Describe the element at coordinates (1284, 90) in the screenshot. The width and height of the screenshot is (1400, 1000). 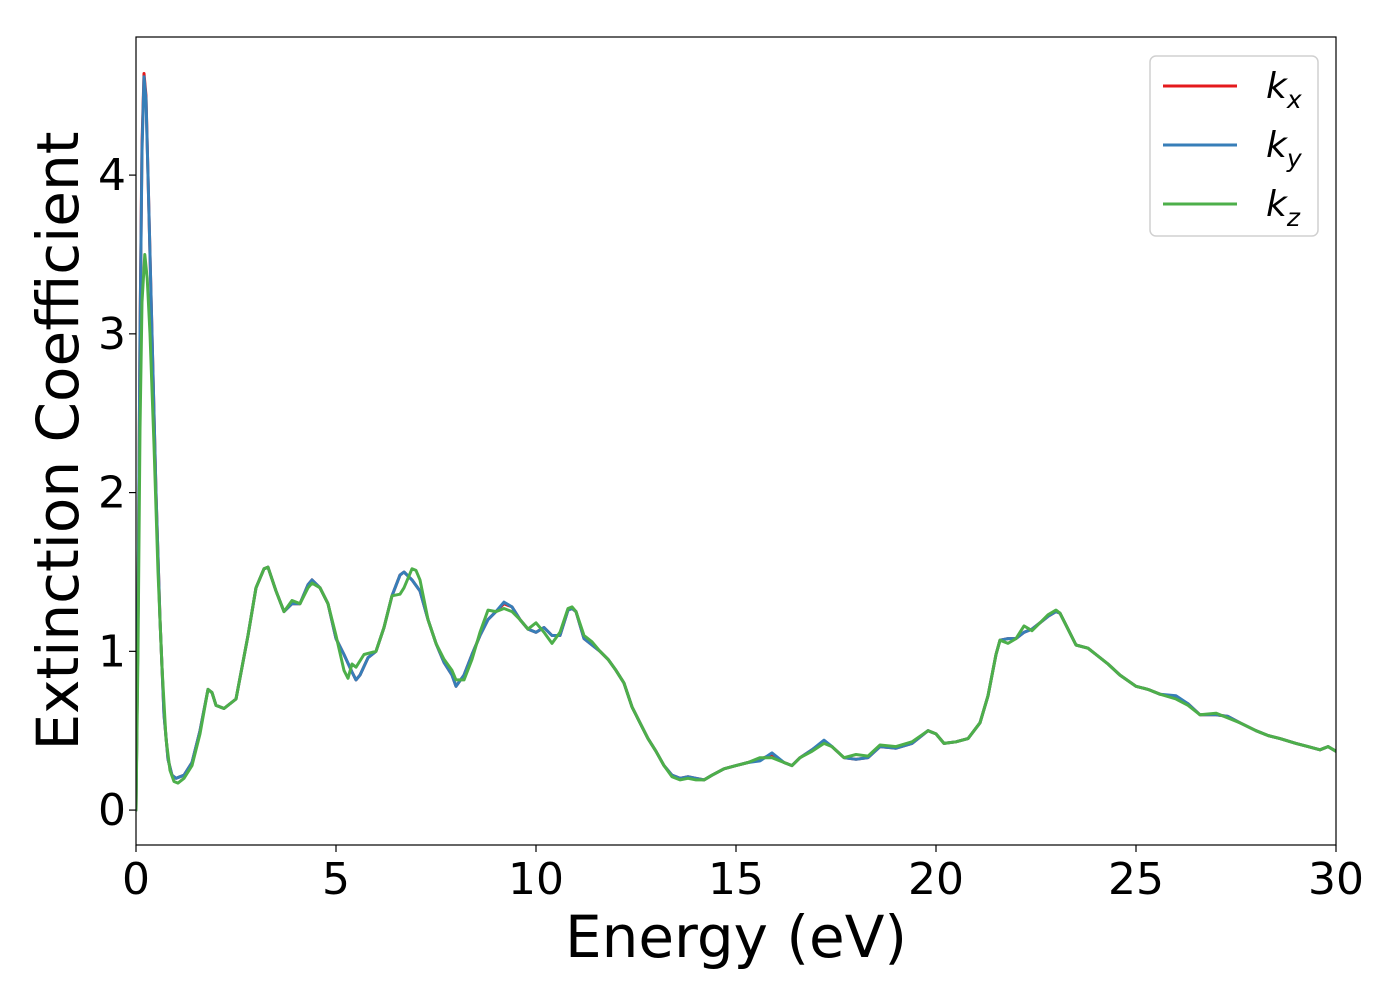
I see `legend-label-k-x: kx` at that location.